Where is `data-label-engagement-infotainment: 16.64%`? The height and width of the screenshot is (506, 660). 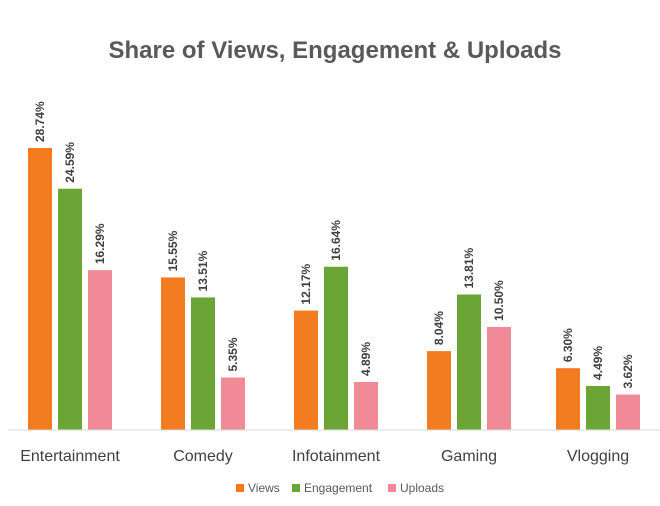 data-label-engagement-infotainment: 16.64% is located at coordinates (336, 240).